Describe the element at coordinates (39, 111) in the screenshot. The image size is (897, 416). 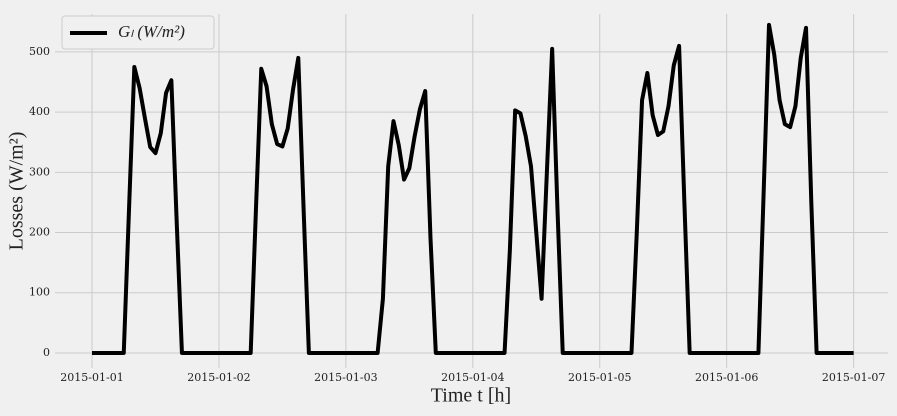
I see `y-tick-label: 400` at that location.